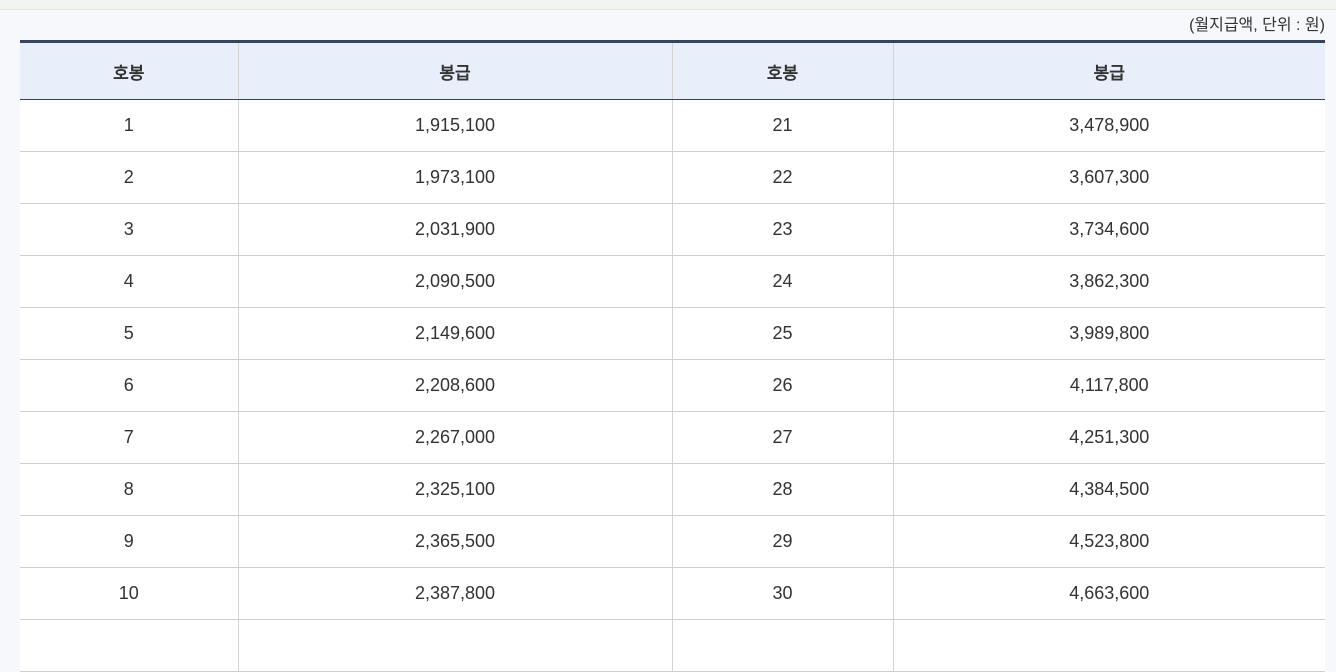 The height and width of the screenshot is (672, 1336). What do you see at coordinates (1257, 25) in the screenshot?
I see `table-caption: (월지급액, 단위 : 원)` at bounding box center [1257, 25].